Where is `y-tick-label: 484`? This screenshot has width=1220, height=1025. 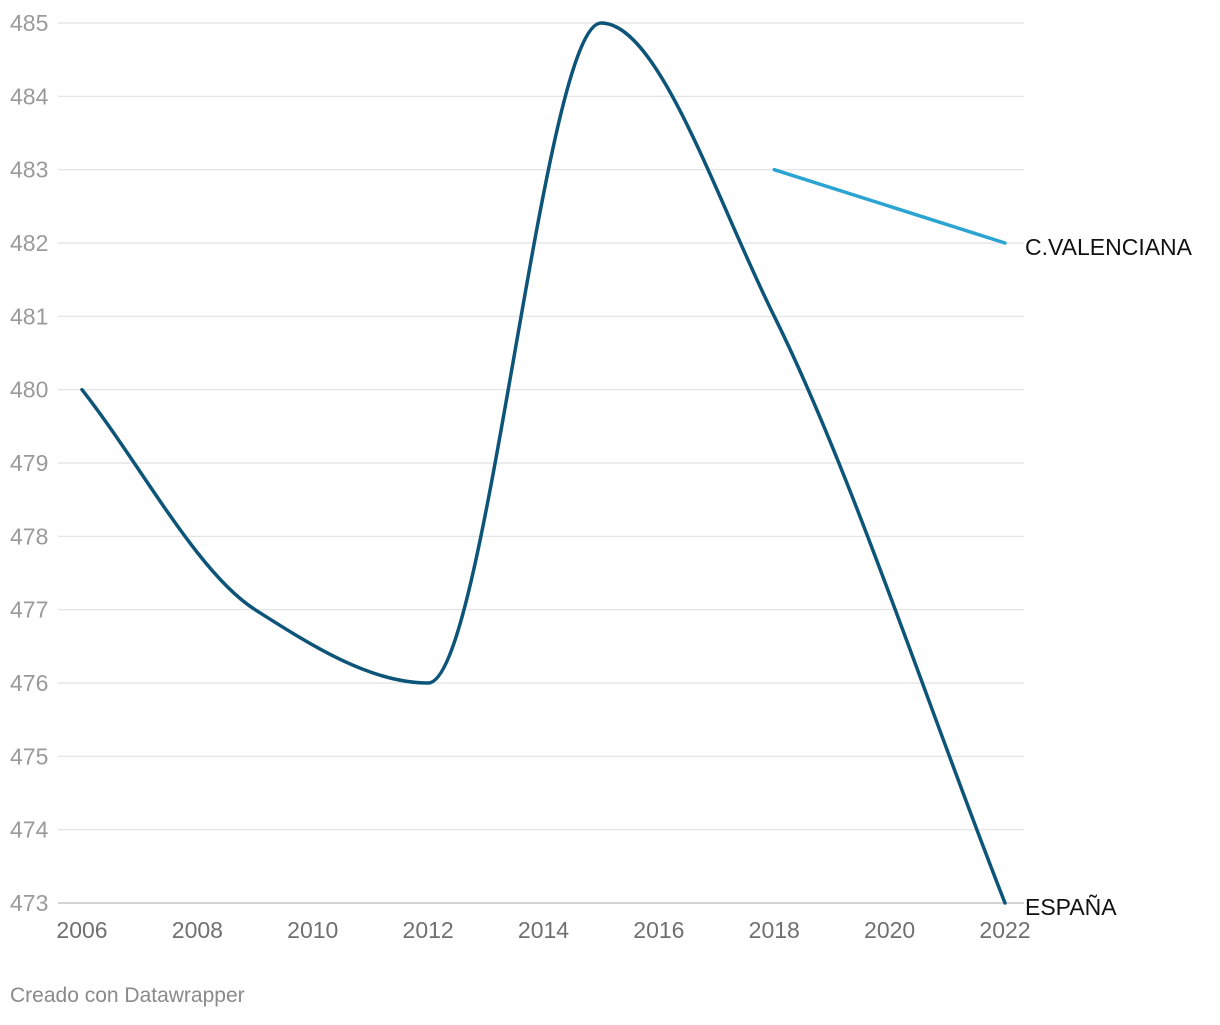 y-tick-label: 484 is located at coordinates (29, 96).